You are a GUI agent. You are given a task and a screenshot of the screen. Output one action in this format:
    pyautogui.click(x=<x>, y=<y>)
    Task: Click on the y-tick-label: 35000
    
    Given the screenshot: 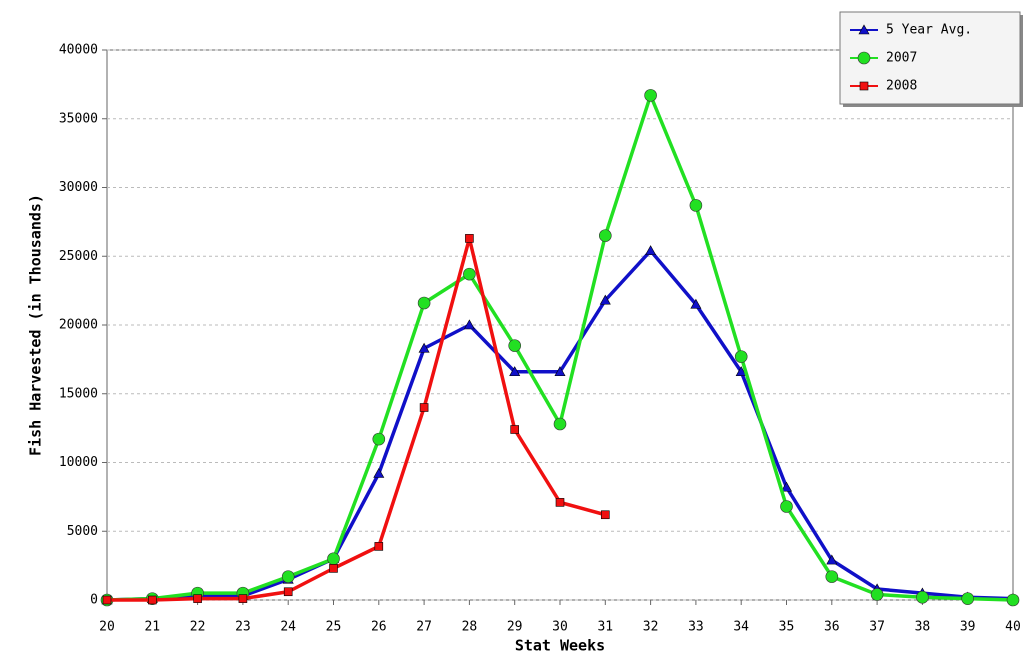 What is the action you would take?
    pyautogui.click(x=78, y=118)
    